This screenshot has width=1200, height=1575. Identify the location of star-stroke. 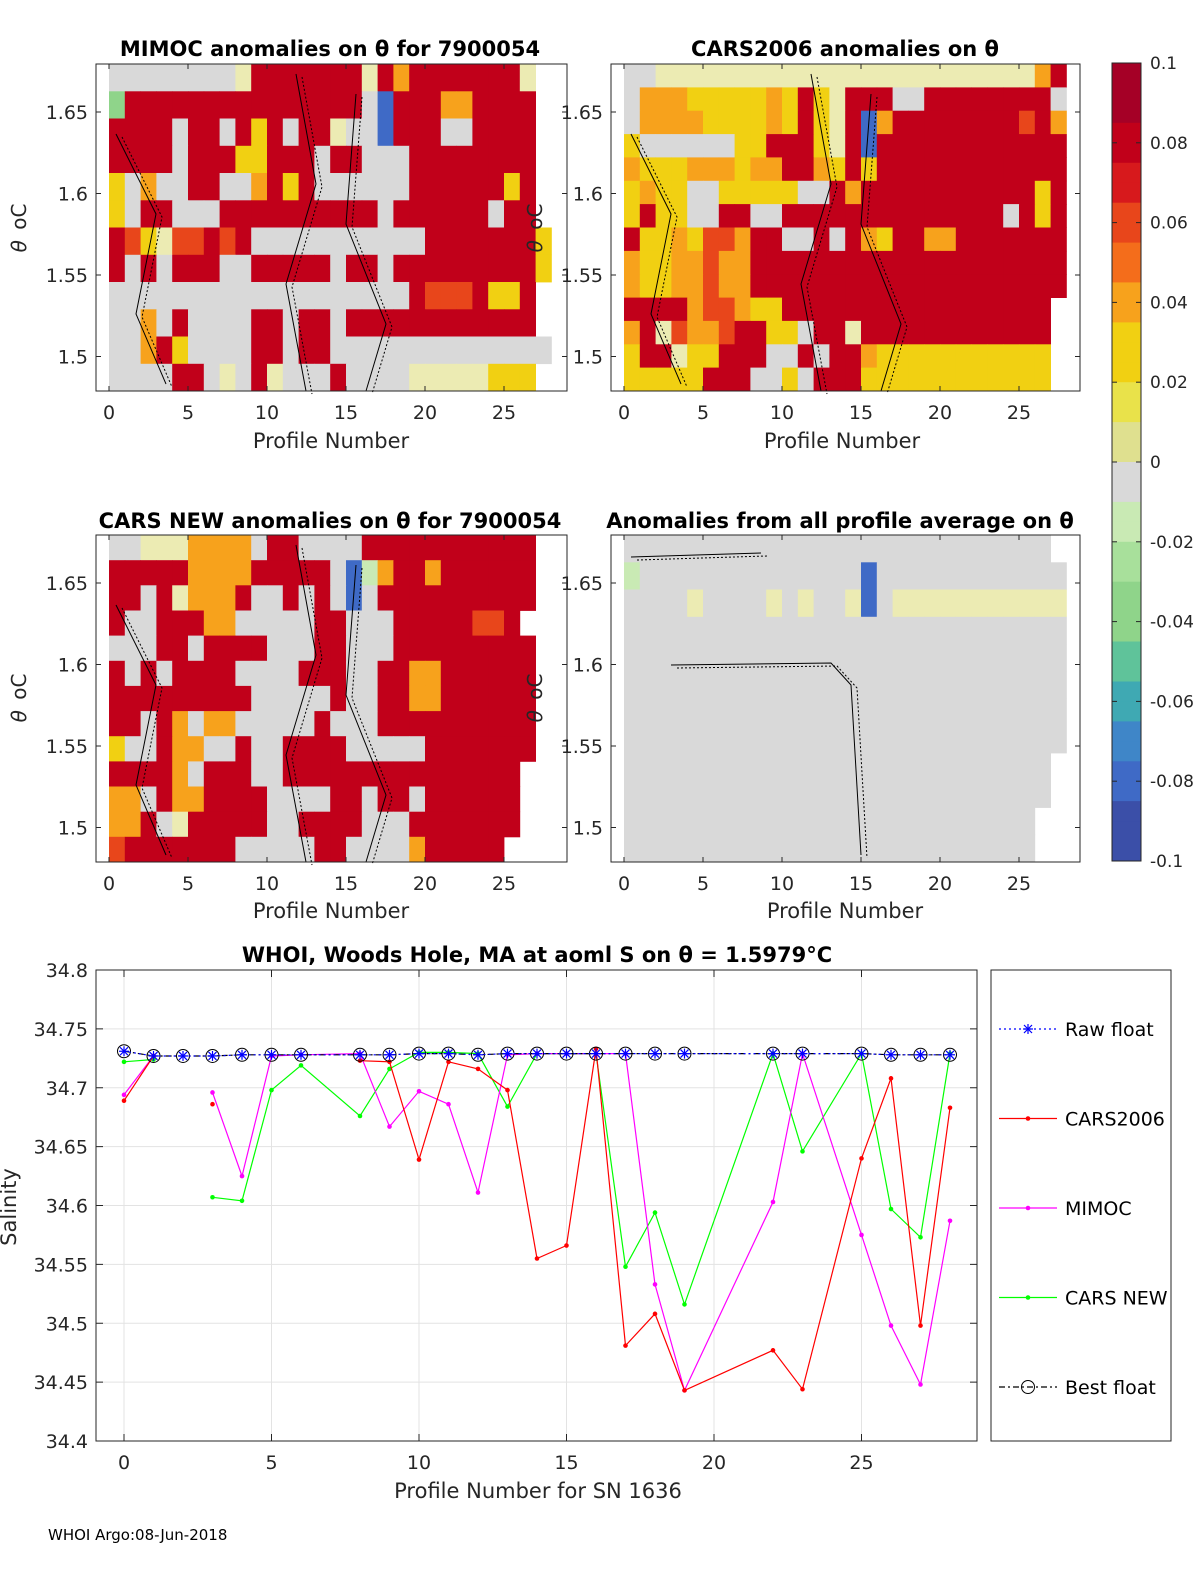
(537, 1054).